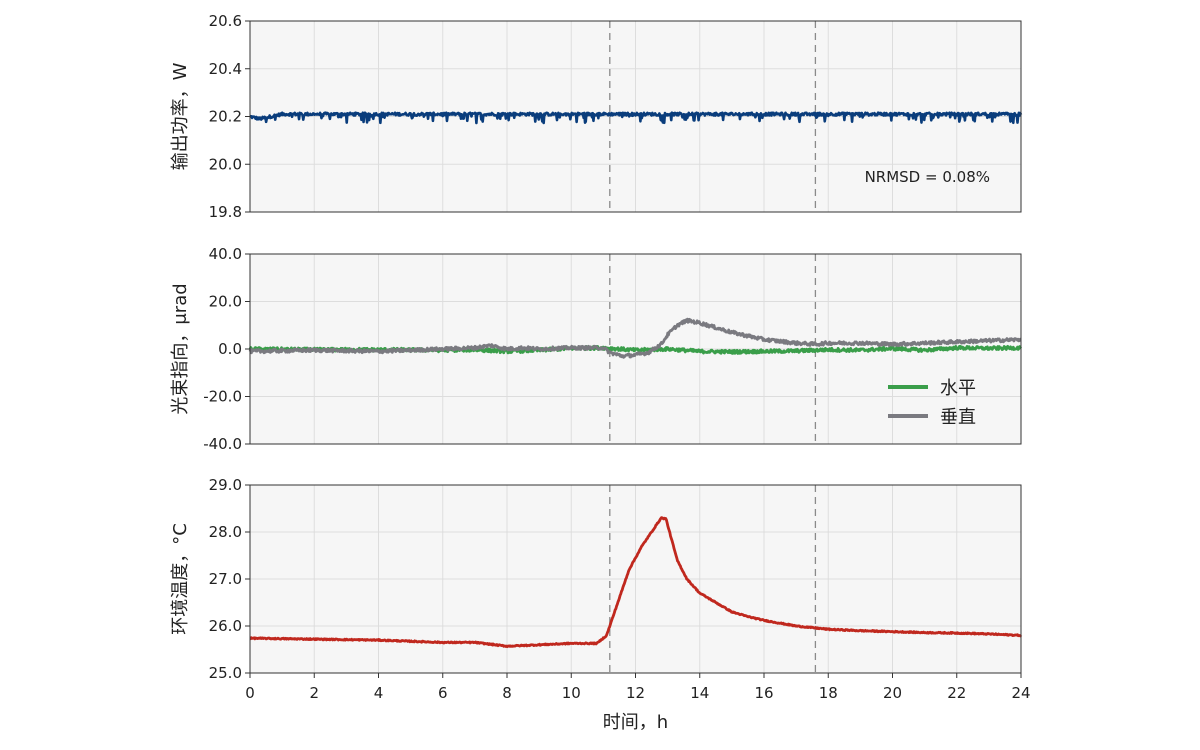 The image size is (1200, 750). I want to click on y-tick-label-2: 27.0, so click(225, 579).